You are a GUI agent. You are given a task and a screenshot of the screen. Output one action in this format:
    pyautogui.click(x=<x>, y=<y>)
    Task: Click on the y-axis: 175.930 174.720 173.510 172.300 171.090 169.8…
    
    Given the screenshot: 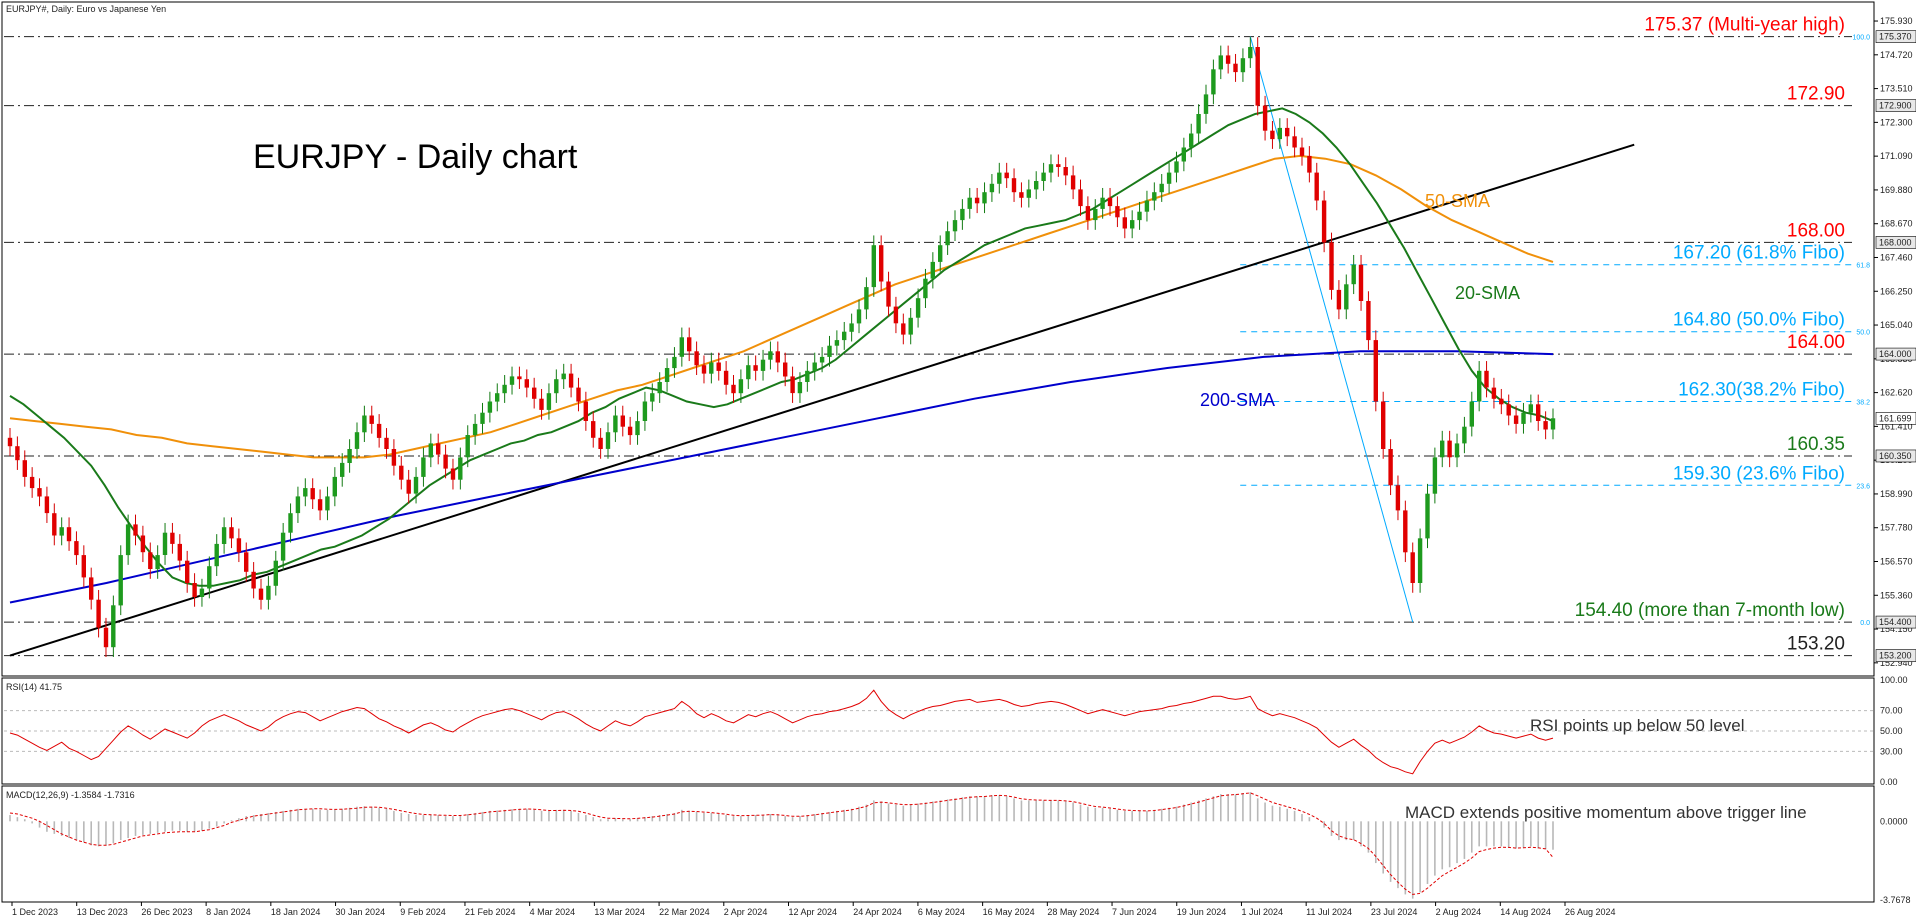 What is the action you would take?
    pyautogui.click(x=1895, y=342)
    